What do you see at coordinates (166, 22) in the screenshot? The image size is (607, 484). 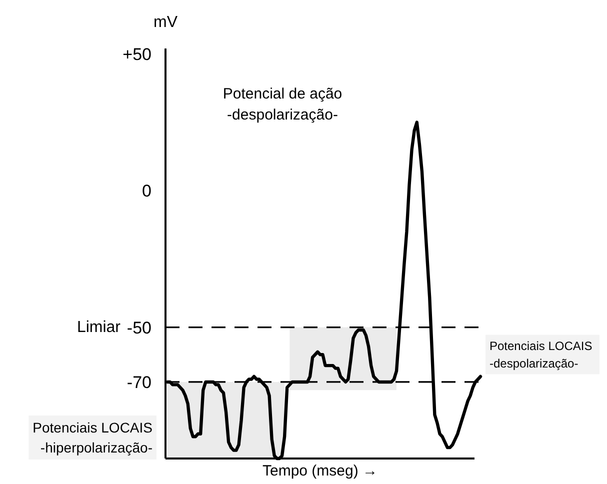 I see `y-axis-title: mV` at bounding box center [166, 22].